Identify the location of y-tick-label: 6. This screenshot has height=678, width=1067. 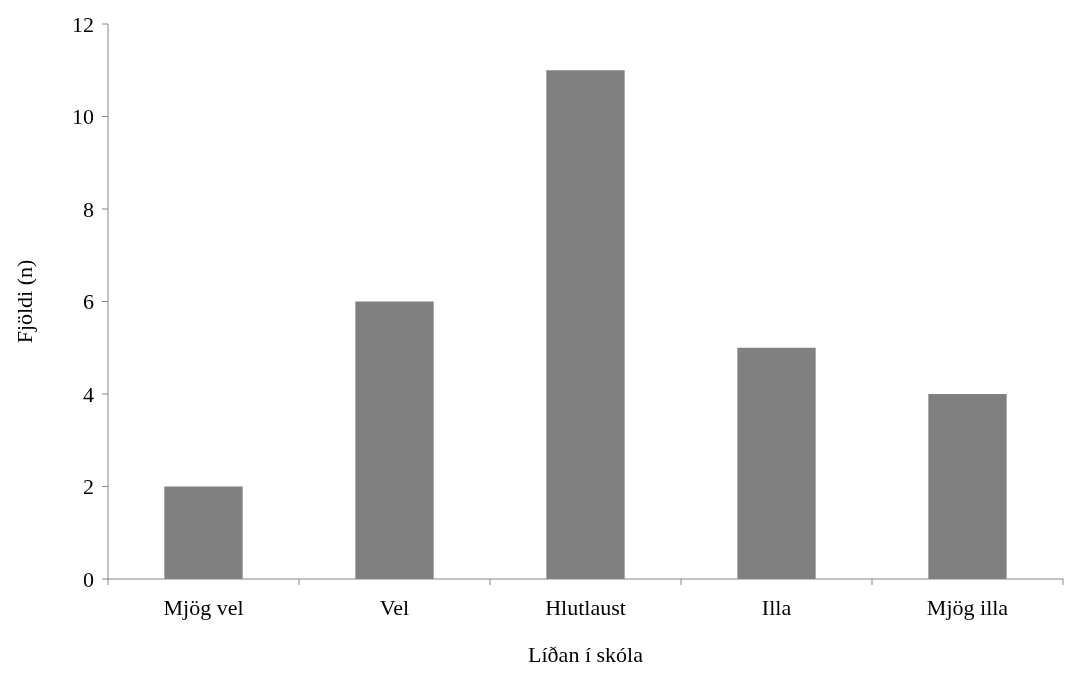
(88, 302).